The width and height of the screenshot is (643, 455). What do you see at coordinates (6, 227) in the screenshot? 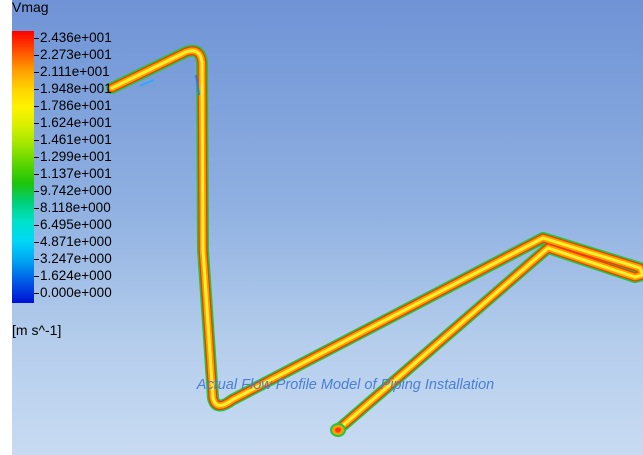
I see `left-margin` at bounding box center [6, 227].